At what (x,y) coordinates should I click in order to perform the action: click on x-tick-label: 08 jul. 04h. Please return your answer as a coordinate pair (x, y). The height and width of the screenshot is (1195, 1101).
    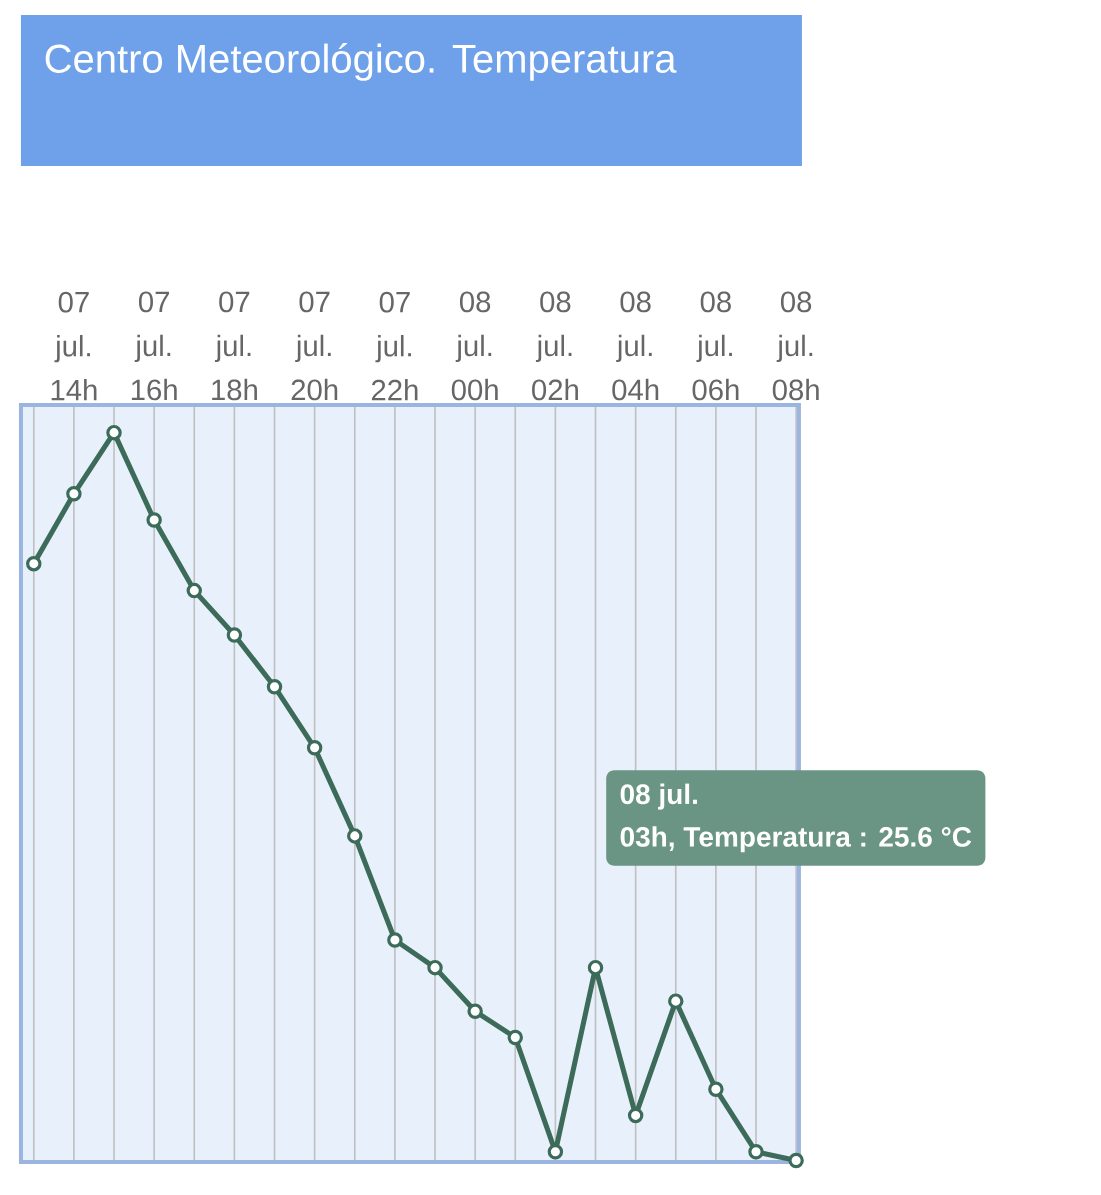
    Looking at the image, I should click on (635, 346).